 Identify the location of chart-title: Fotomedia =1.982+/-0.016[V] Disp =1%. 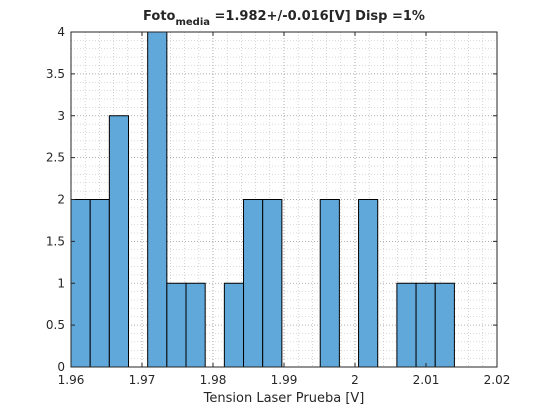
(284, 18).